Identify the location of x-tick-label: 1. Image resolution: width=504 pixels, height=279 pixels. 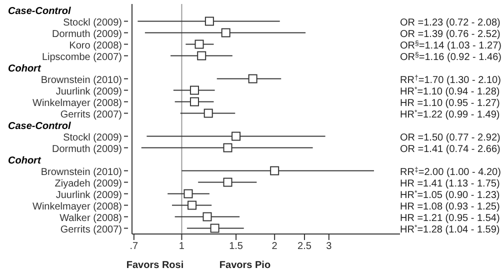
(181, 246).